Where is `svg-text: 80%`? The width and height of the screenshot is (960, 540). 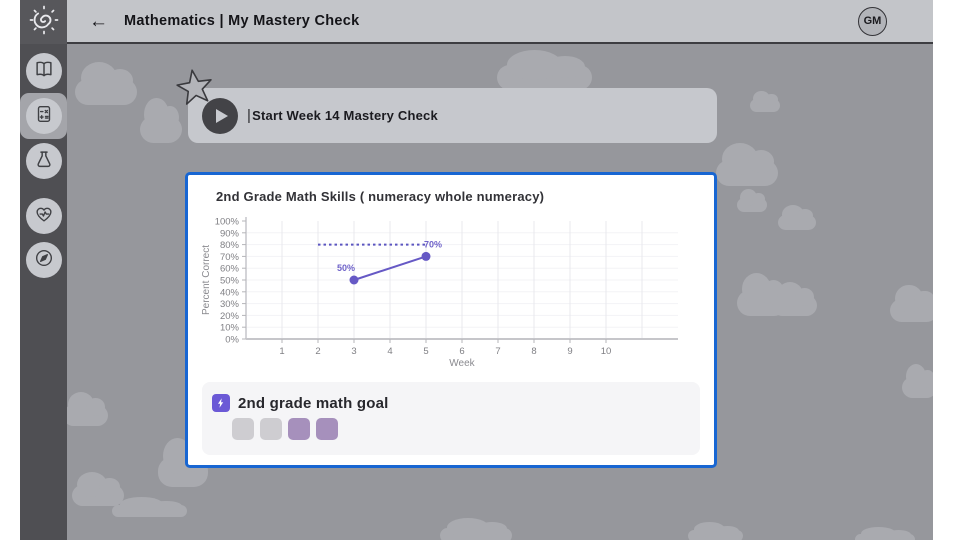 svg-text: 80% is located at coordinates (230, 245).